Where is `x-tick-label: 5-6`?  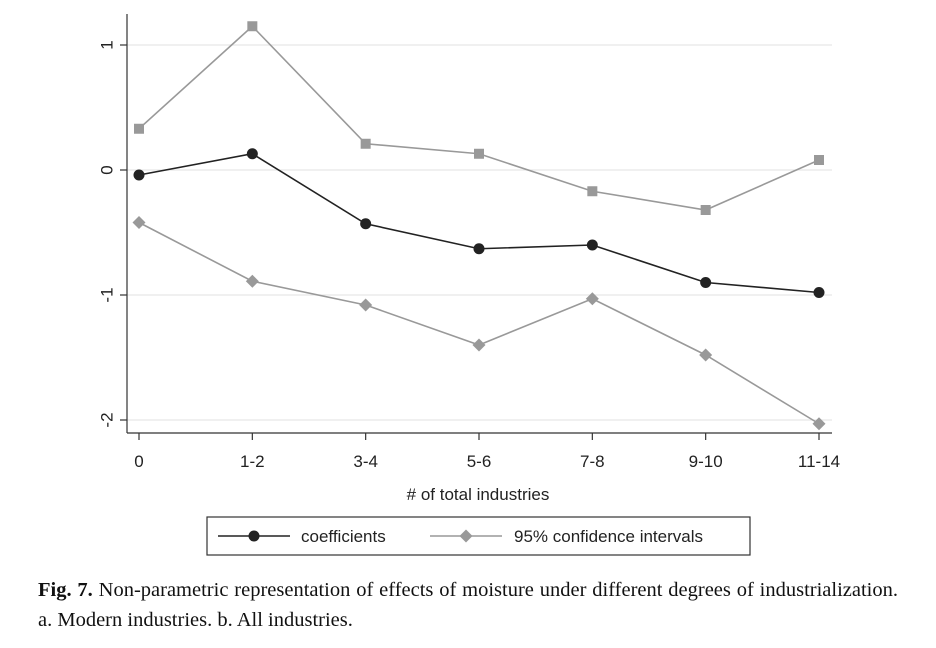
x-tick-label: 5-6 is located at coordinates (479, 461).